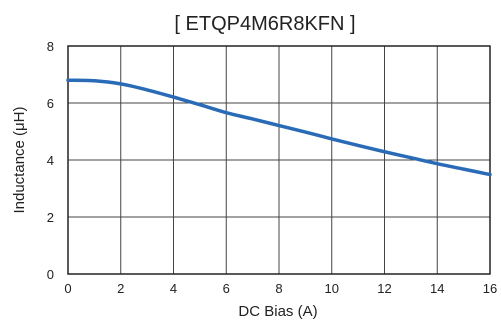 The height and width of the screenshot is (323, 501). Describe the element at coordinates (173, 288) in the screenshot. I see `x-tick-label: 4` at that location.